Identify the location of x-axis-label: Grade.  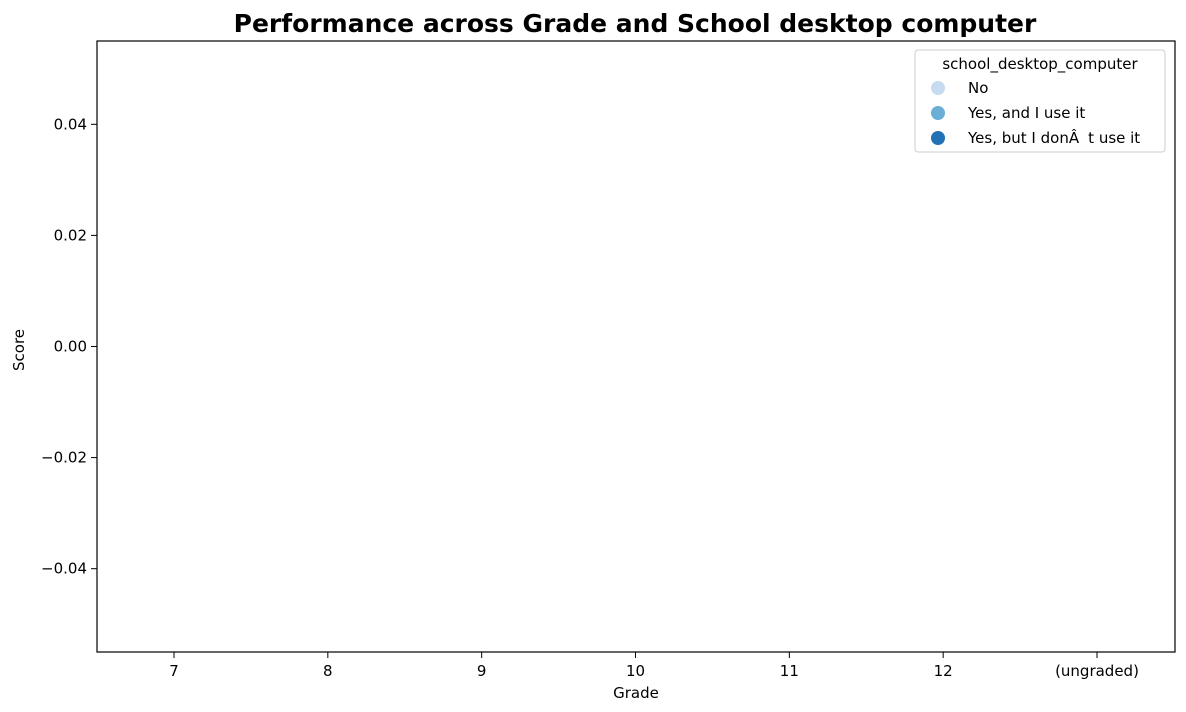
(636, 693).